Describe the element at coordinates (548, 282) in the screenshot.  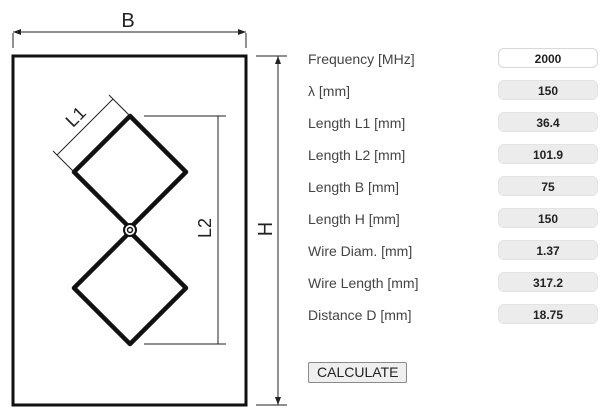
I see `wire-length-value: 317.2` at that location.